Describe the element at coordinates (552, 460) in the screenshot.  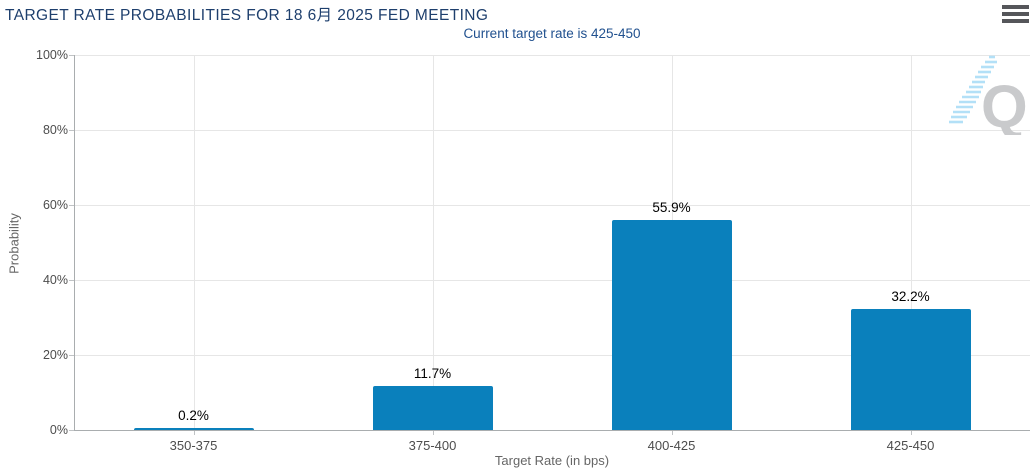
I see `x-axis-title: Target Rate (in bps)` at that location.